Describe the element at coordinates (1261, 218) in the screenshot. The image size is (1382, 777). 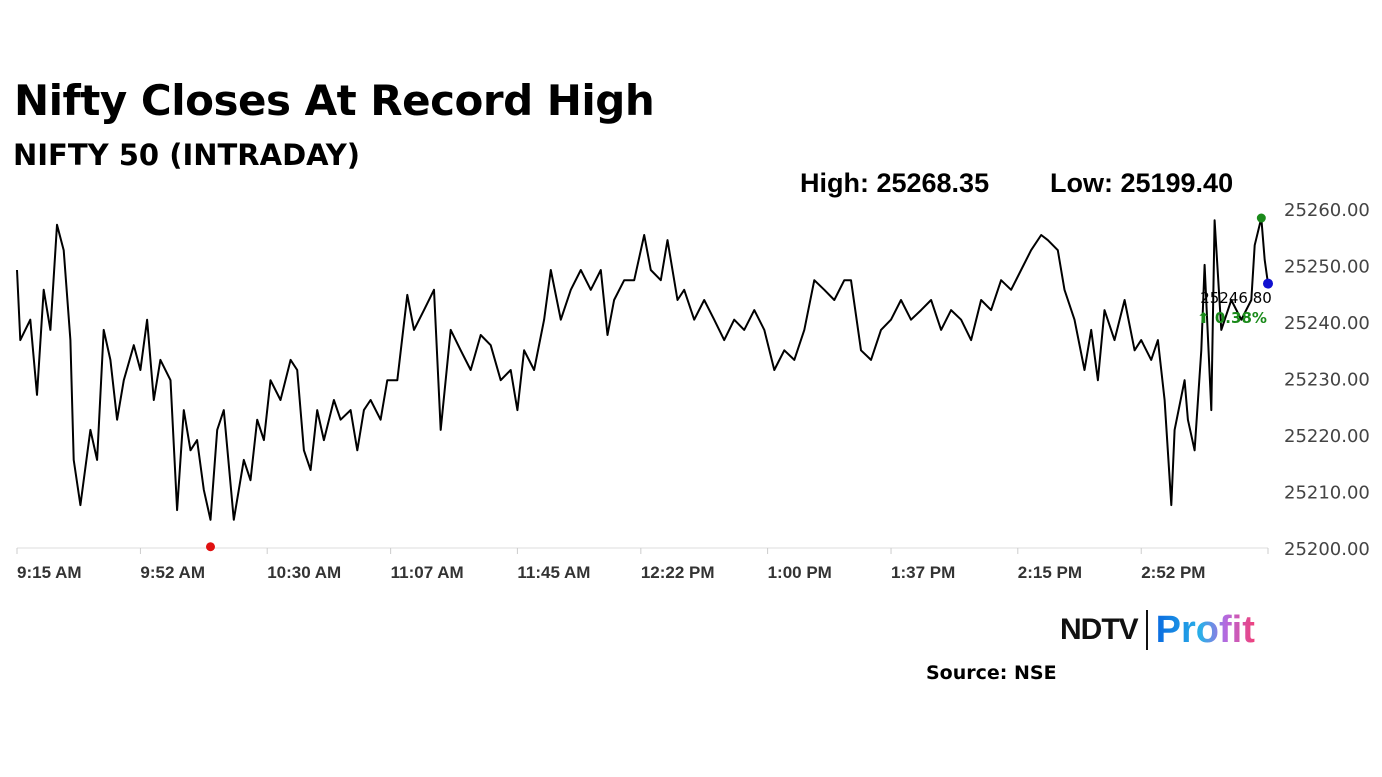
I see `high-marker` at that location.